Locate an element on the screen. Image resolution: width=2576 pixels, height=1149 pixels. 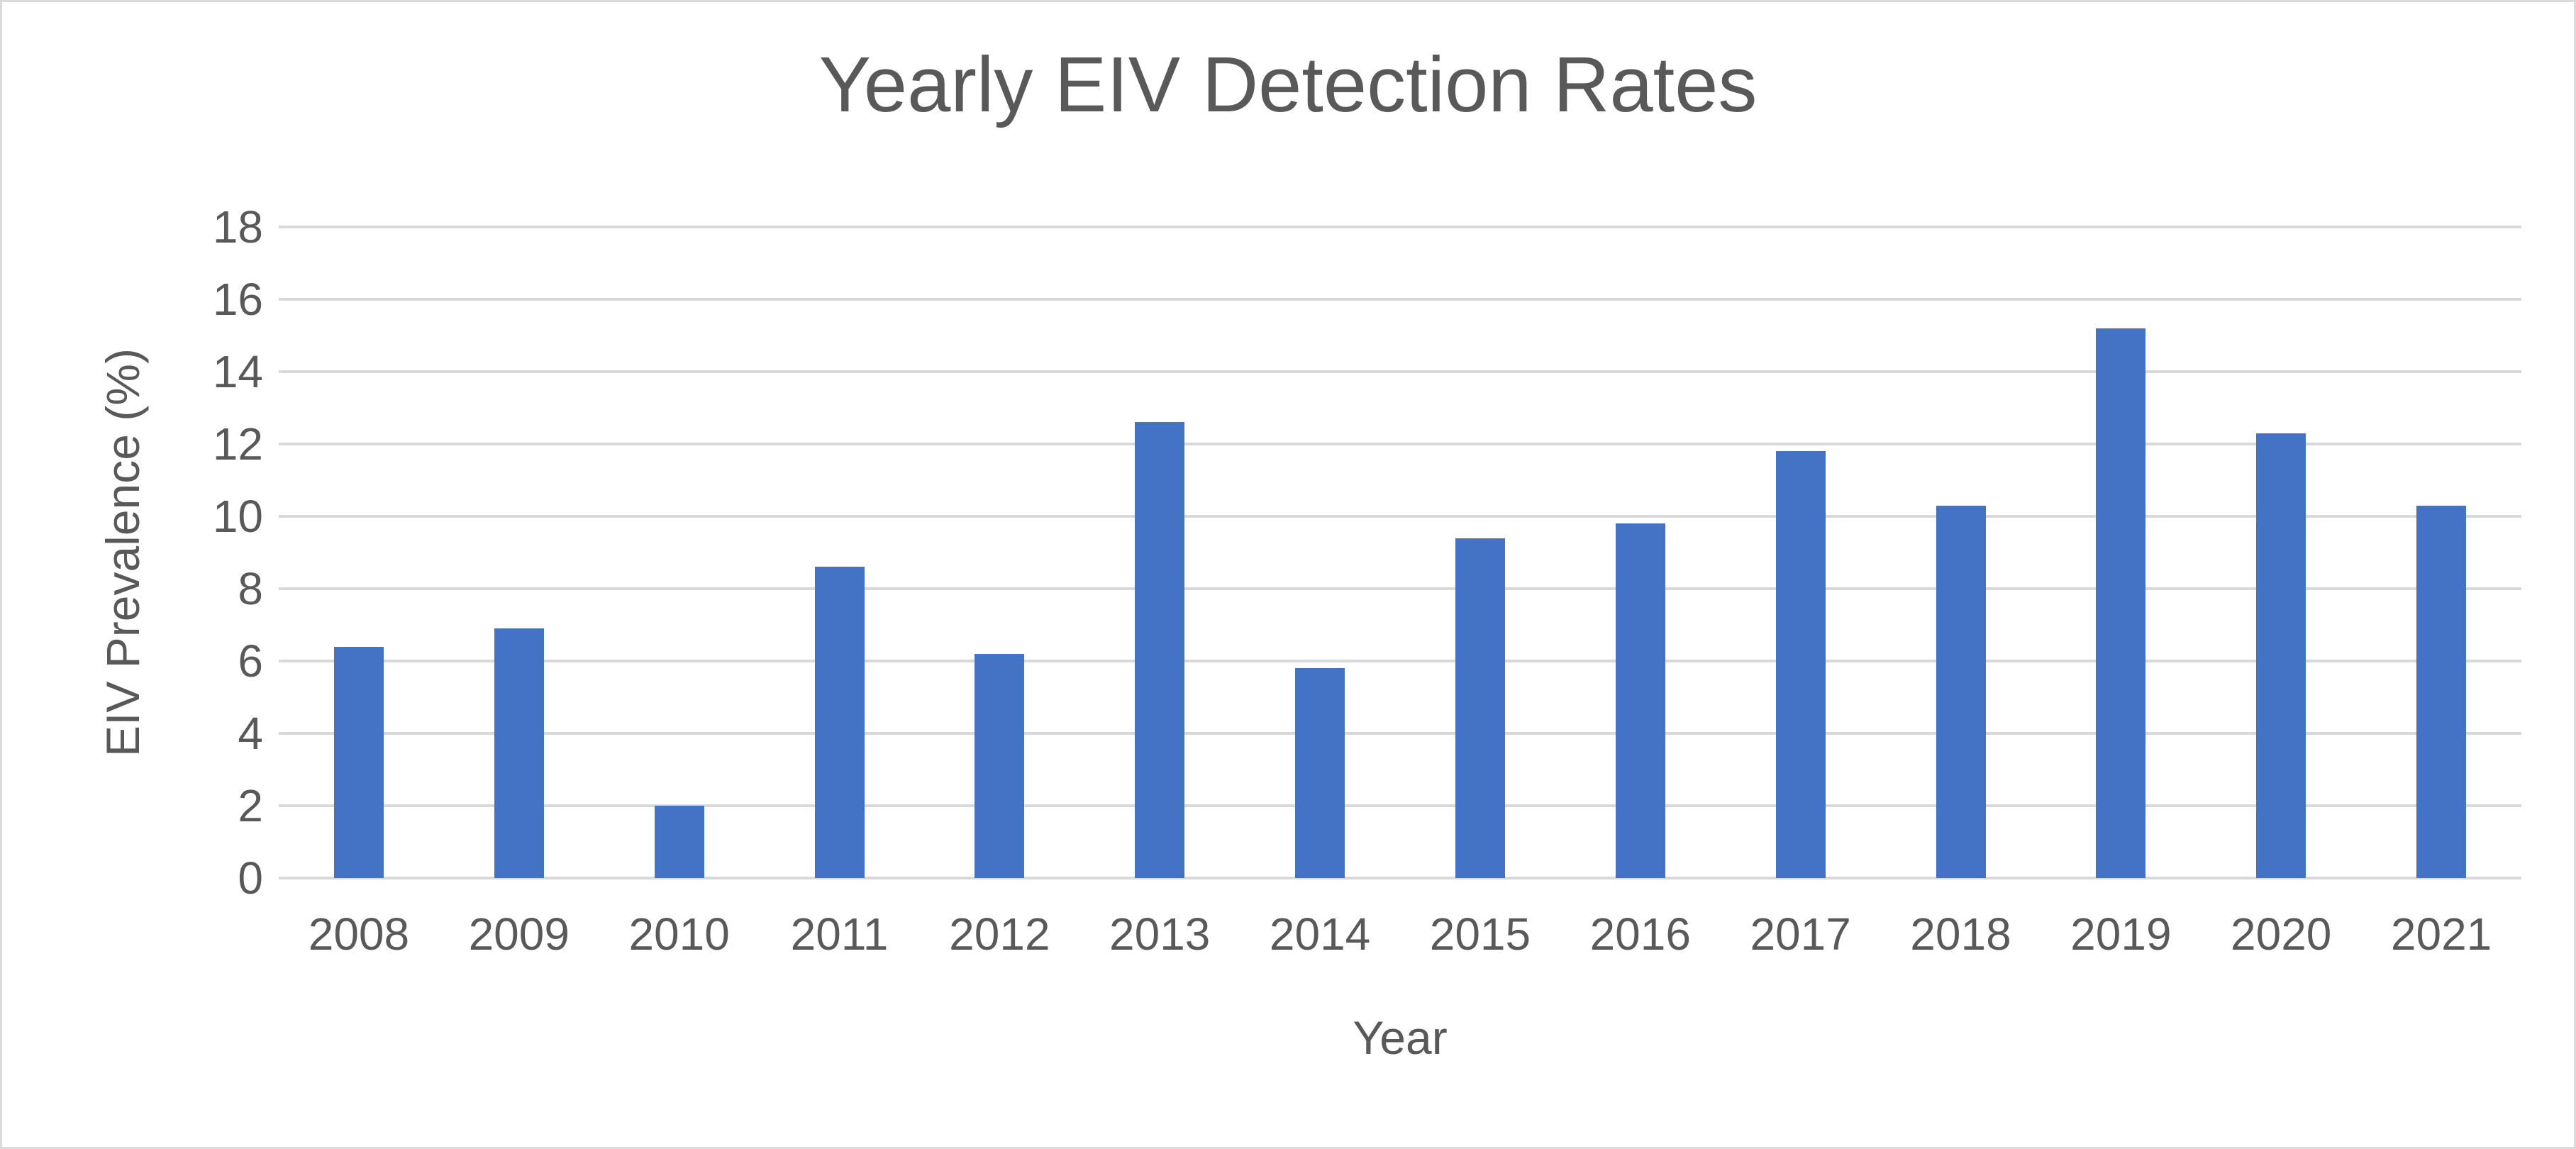
bar-2017 is located at coordinates (1800, 664).